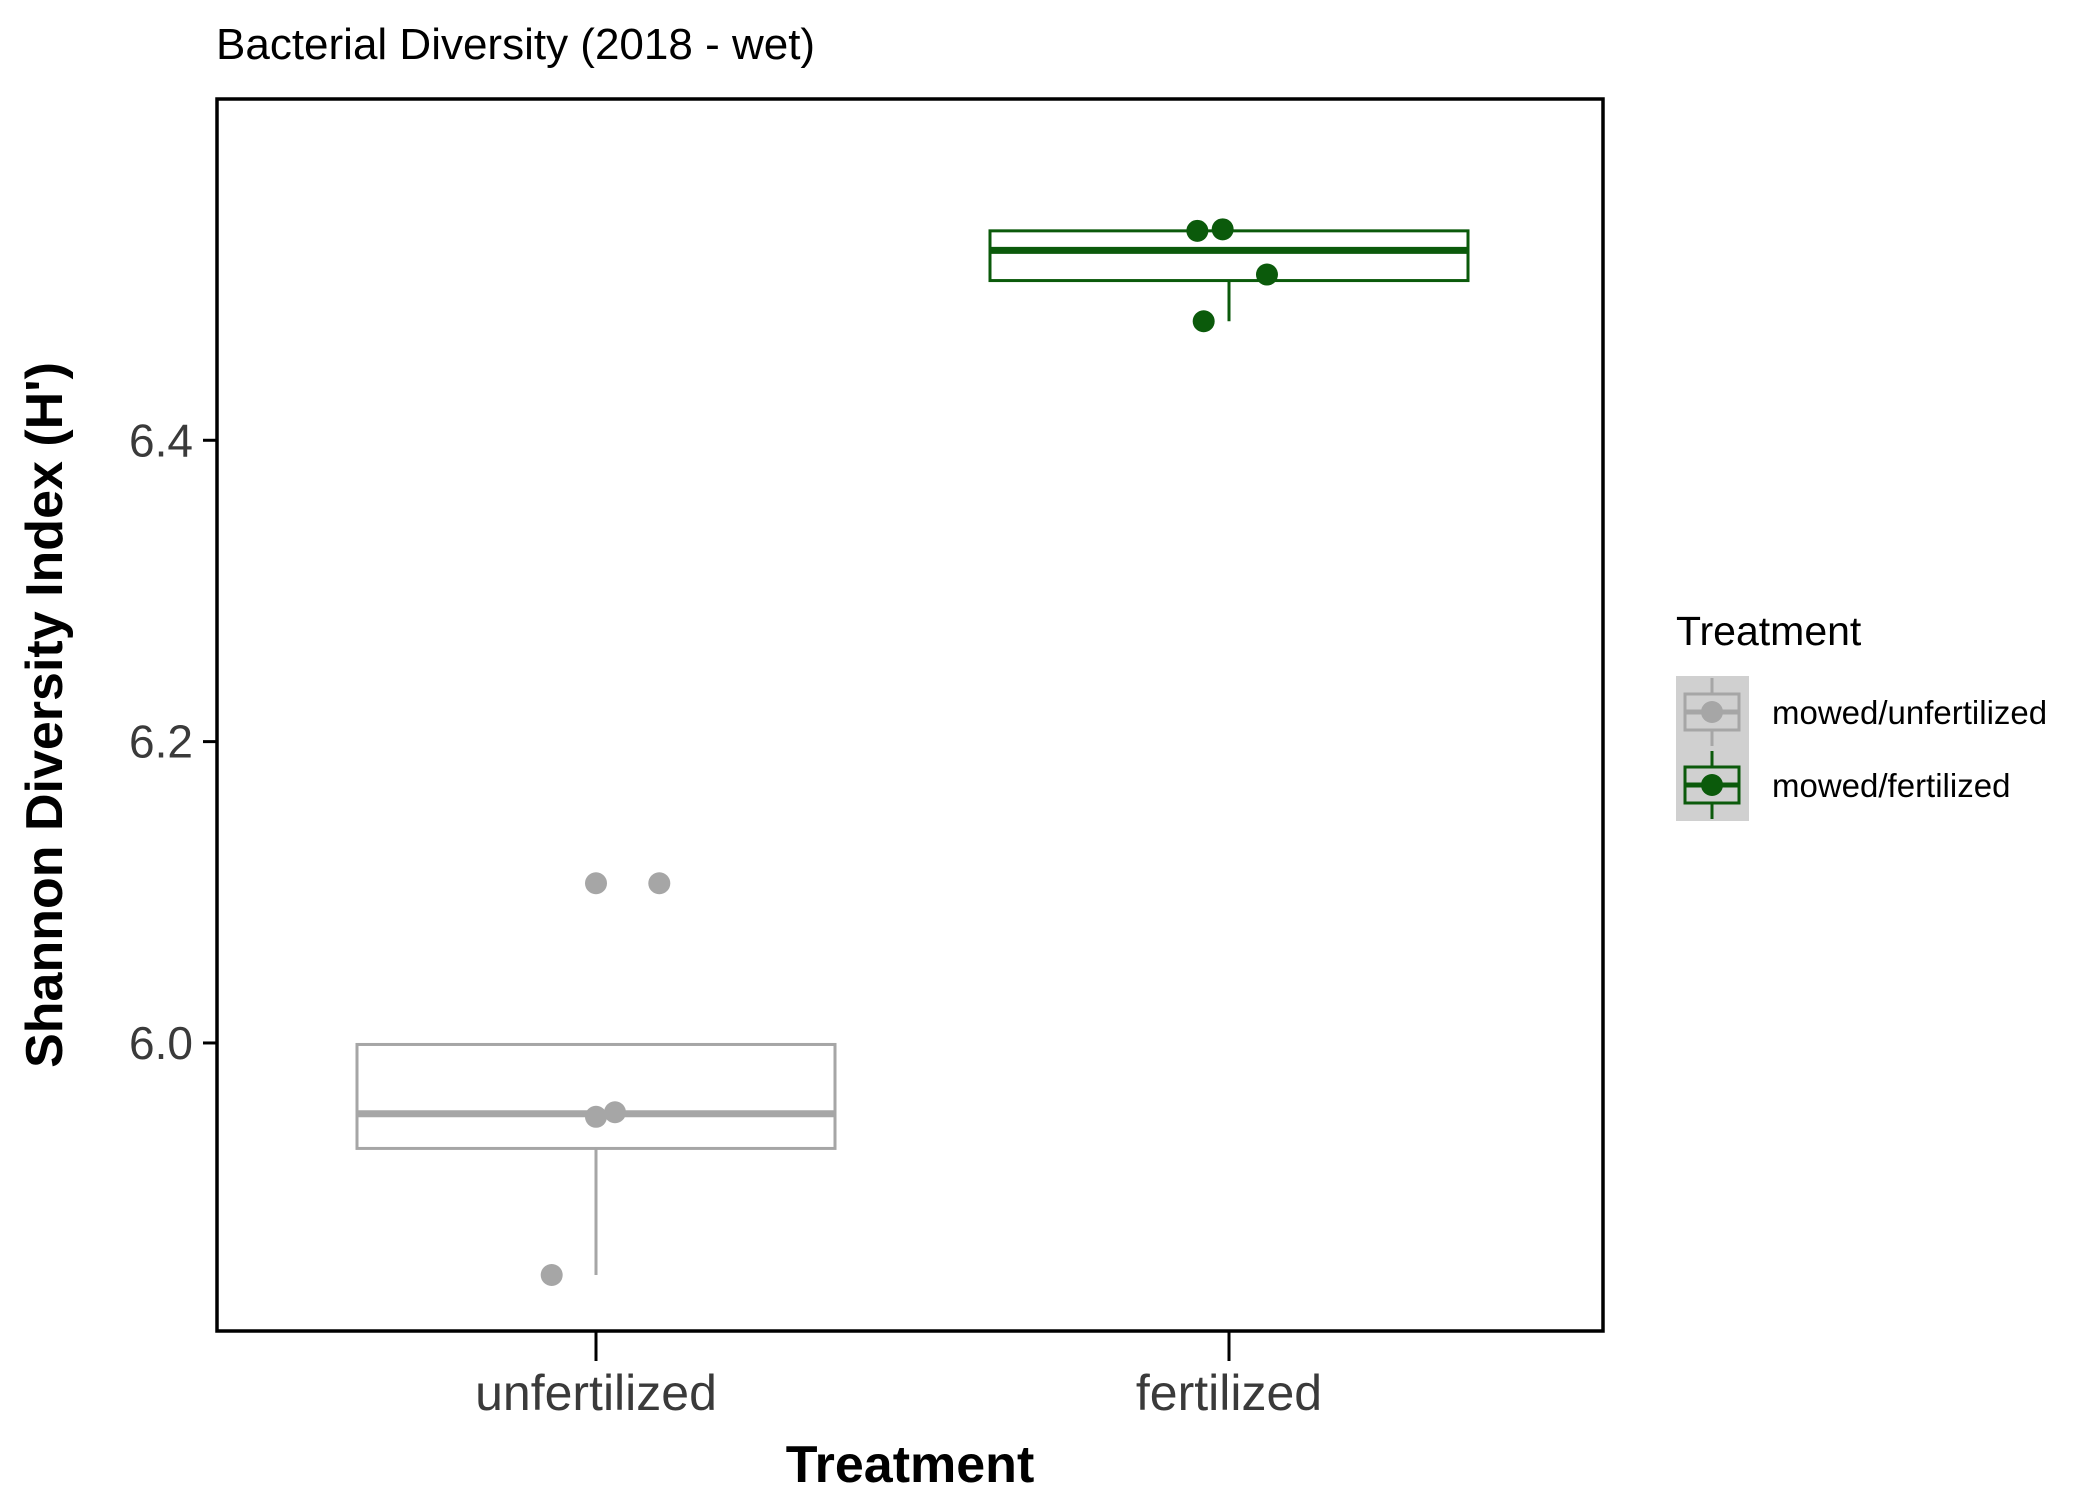 The image size is (2100, 1500). What do you see at coordinates (596, 1096) in the screenshot?
I see `box-iqr` at bounding box center [596, 1096].